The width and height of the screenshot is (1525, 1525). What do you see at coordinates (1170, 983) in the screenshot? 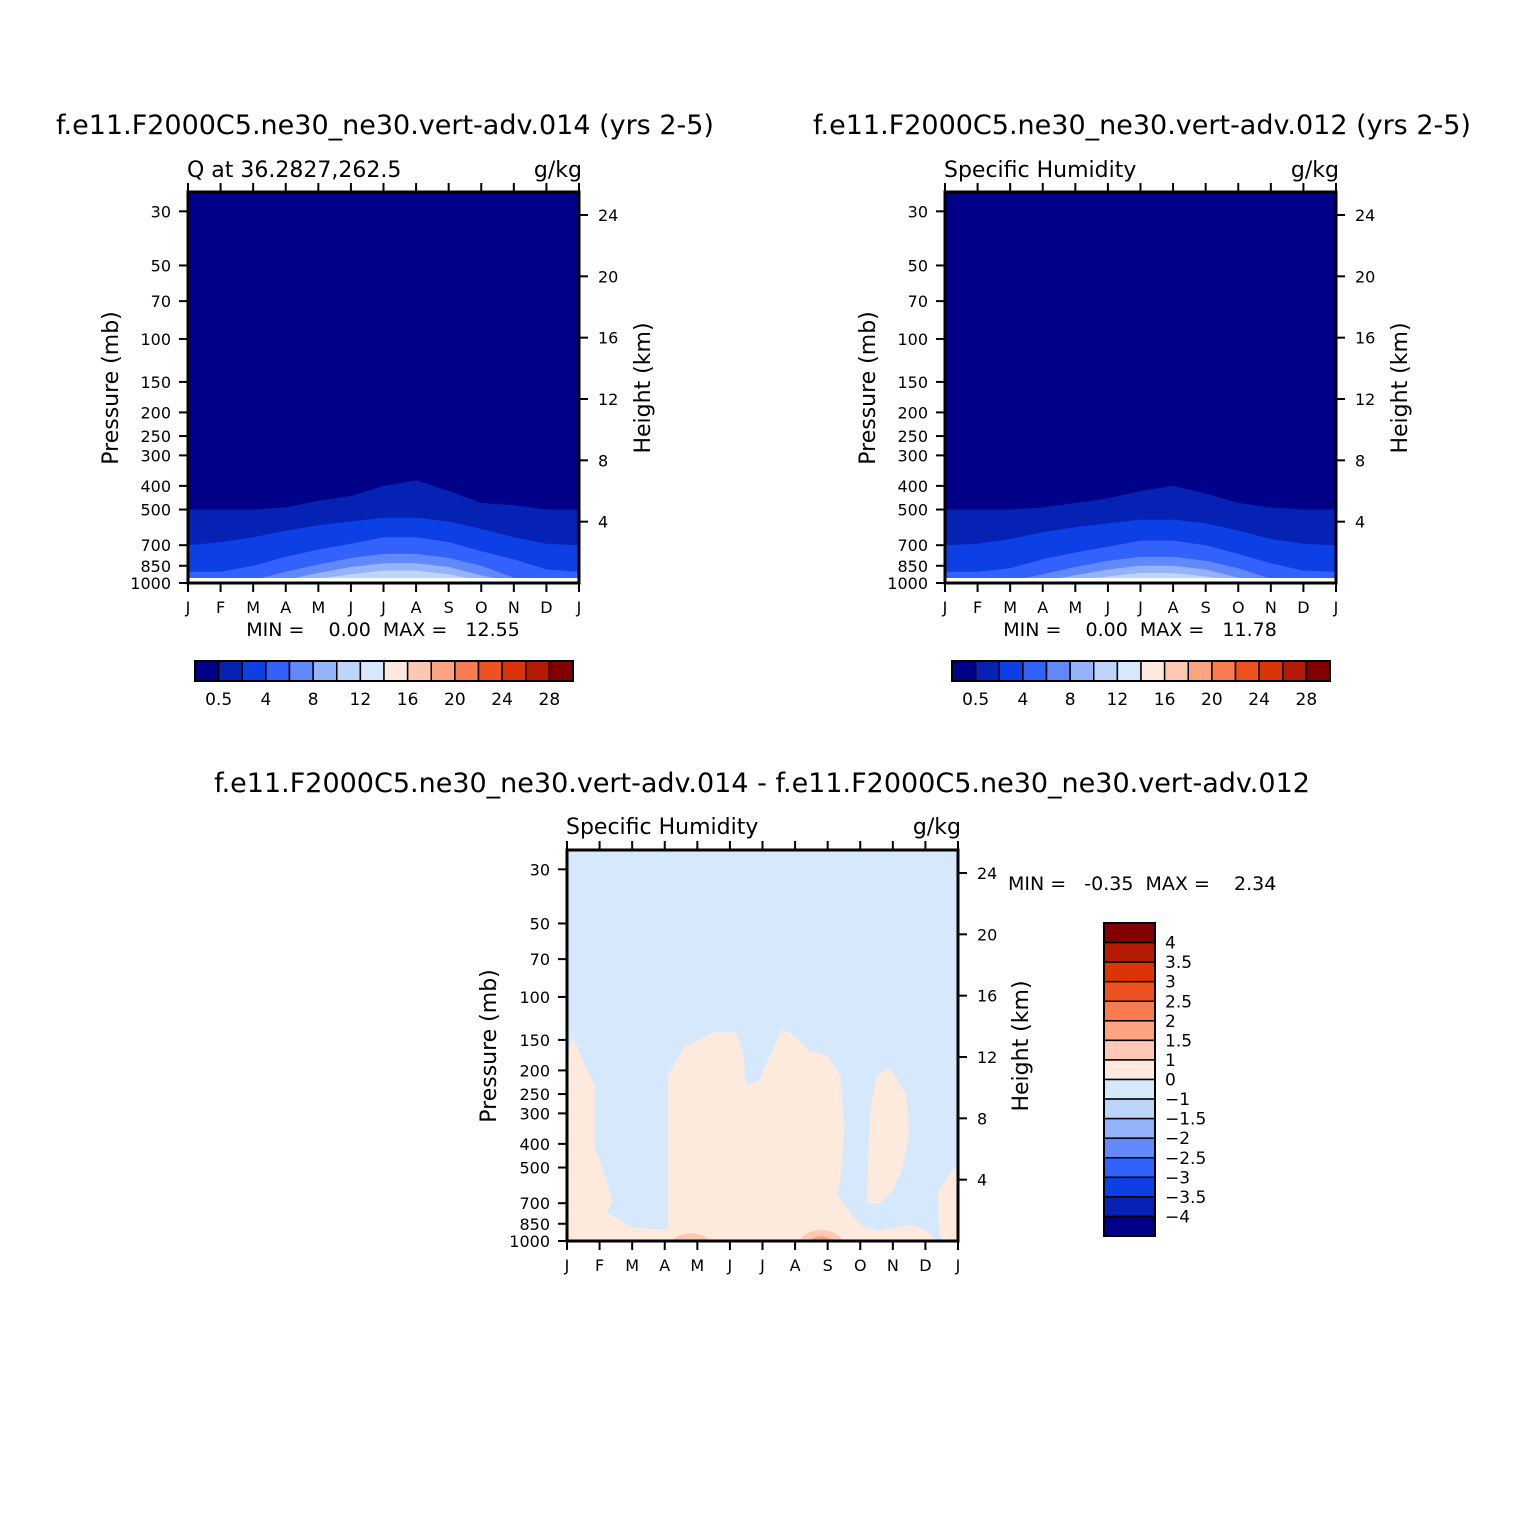
I see `panel-3-colorbar-label: 3` at bounding box center [1170, 983].